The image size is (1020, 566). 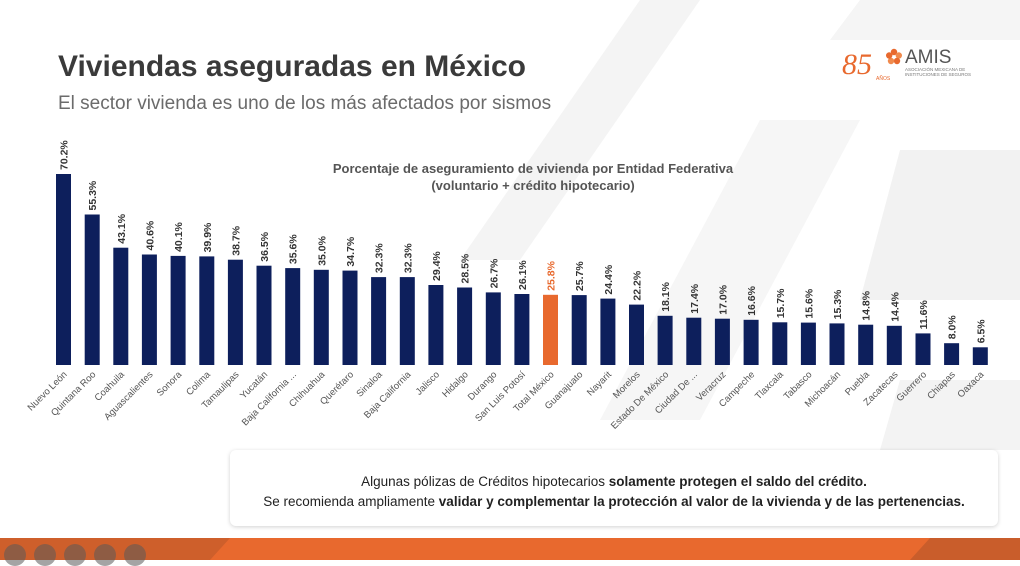 What do you see at coordinates (970, 384) in the screenshot?
I see `category-label-32: Oaxaca` at bounding box center [970, 384].